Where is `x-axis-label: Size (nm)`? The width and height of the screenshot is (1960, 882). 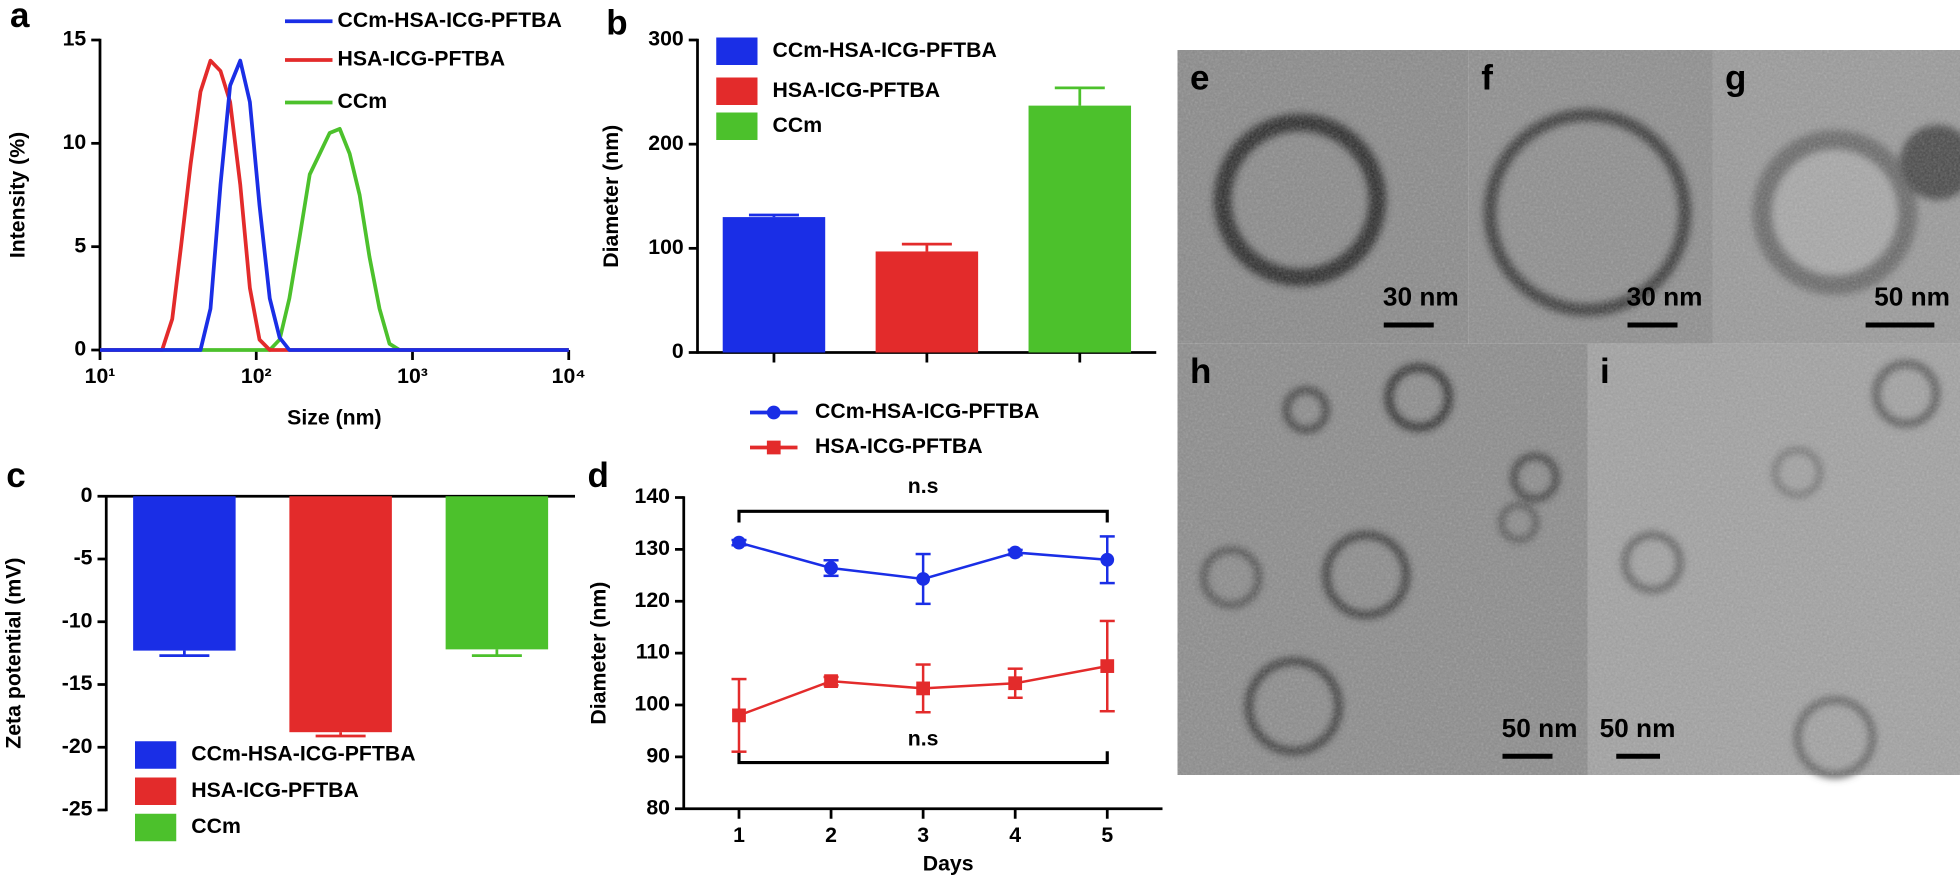
x-axis-label: Size (nm) is located at coordinates (334, 417).